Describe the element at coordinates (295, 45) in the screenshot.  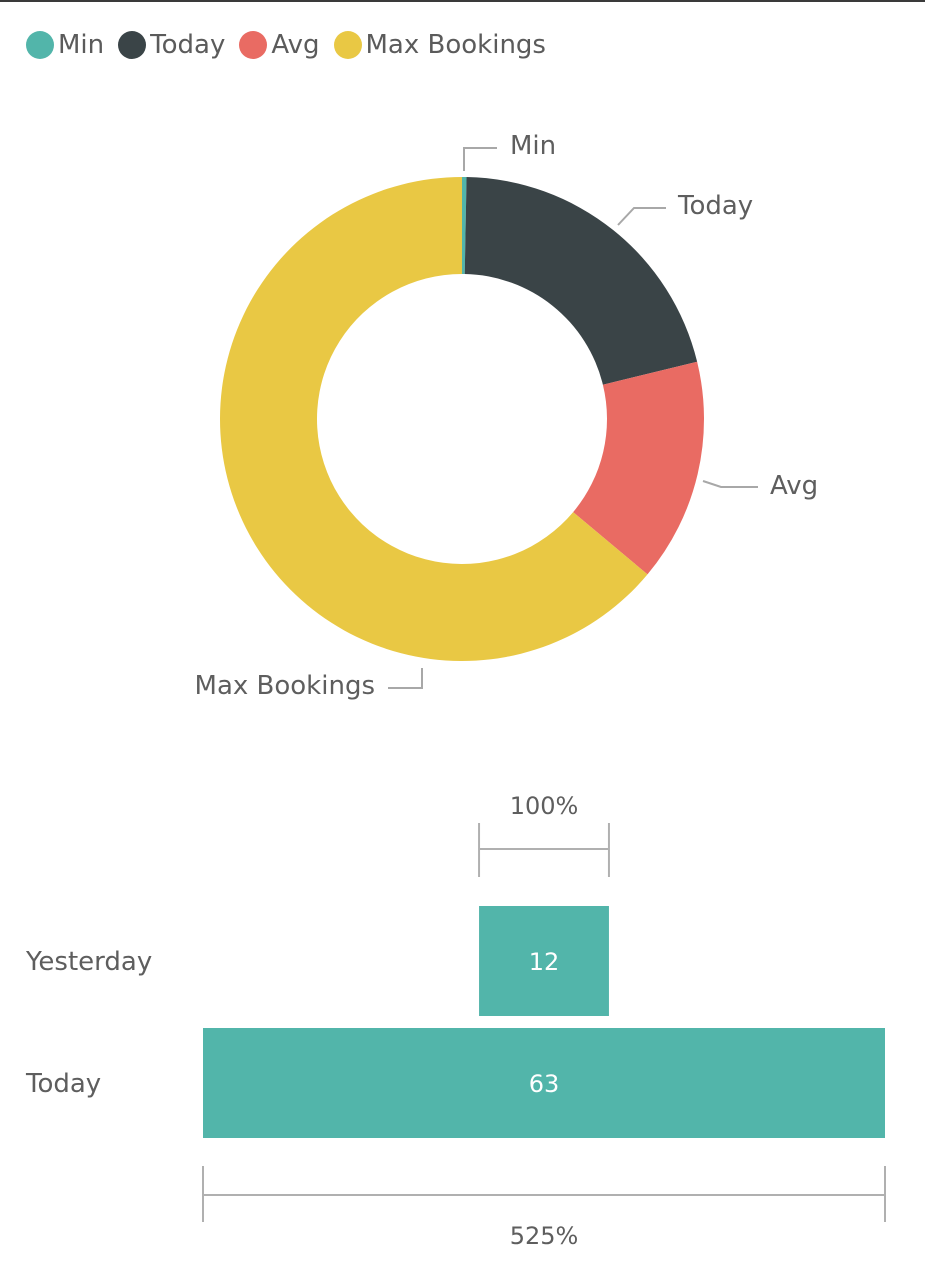
I see `legend-label-avg: Avg` at that location.